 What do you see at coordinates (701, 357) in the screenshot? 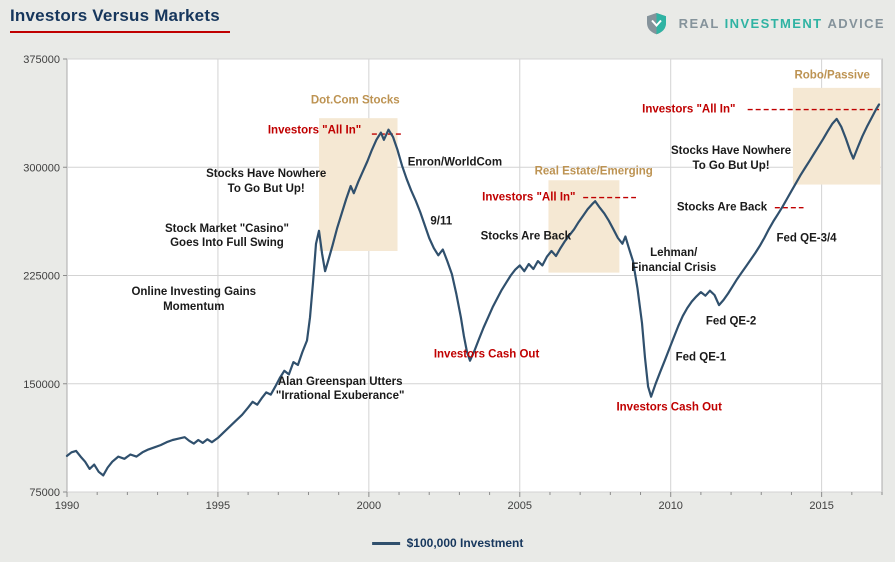
I see `chart-annotation: Fed QE-1` at bounding box center [701, 357].